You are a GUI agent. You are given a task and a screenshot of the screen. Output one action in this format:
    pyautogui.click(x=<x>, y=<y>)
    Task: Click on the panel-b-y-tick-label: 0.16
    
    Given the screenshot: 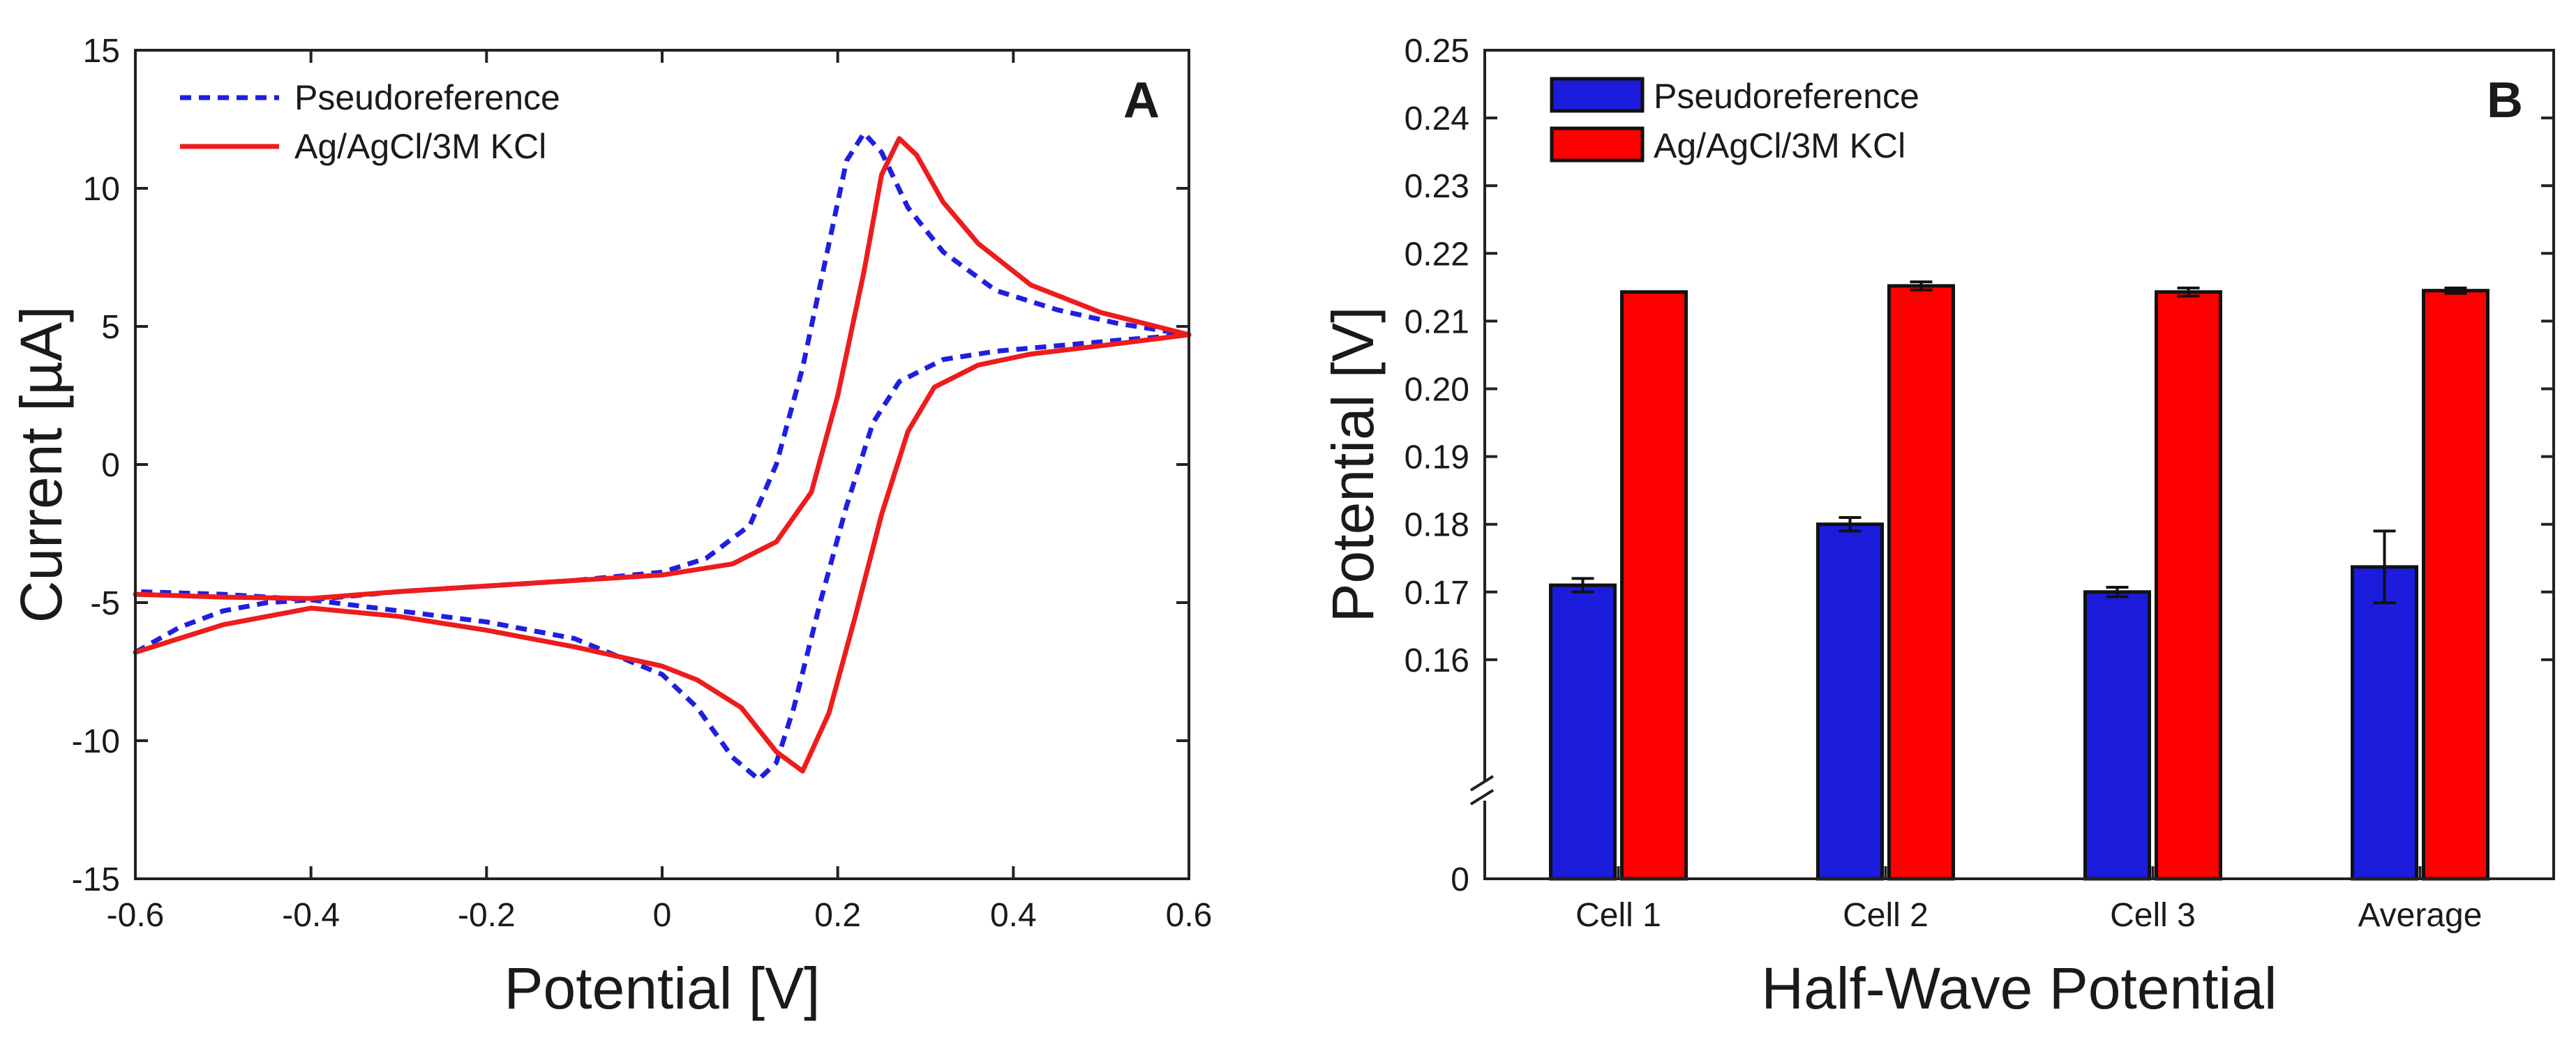 What is the action you would take?
    pyautogui.click(x=1437, y=660)
    